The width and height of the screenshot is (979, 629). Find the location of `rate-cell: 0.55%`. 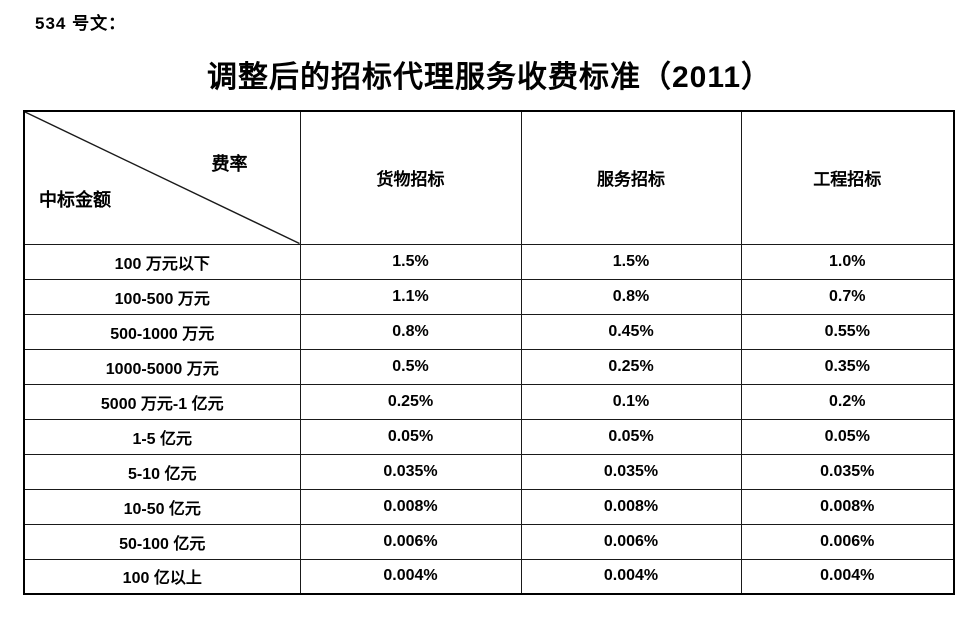

rate-cell: 0.55% is located at coordinates (847, 331).